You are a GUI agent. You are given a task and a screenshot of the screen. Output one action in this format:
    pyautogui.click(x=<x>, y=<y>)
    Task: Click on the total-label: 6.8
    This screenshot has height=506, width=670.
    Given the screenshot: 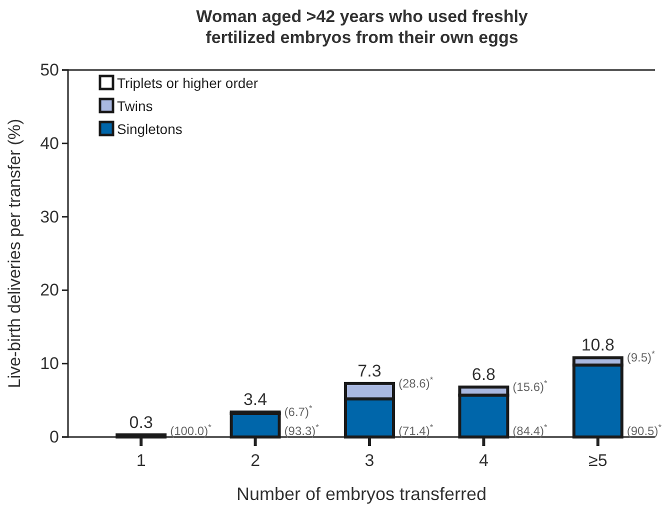 What is the action you would take?
    pyautogui.click(x=484, y=374)
    